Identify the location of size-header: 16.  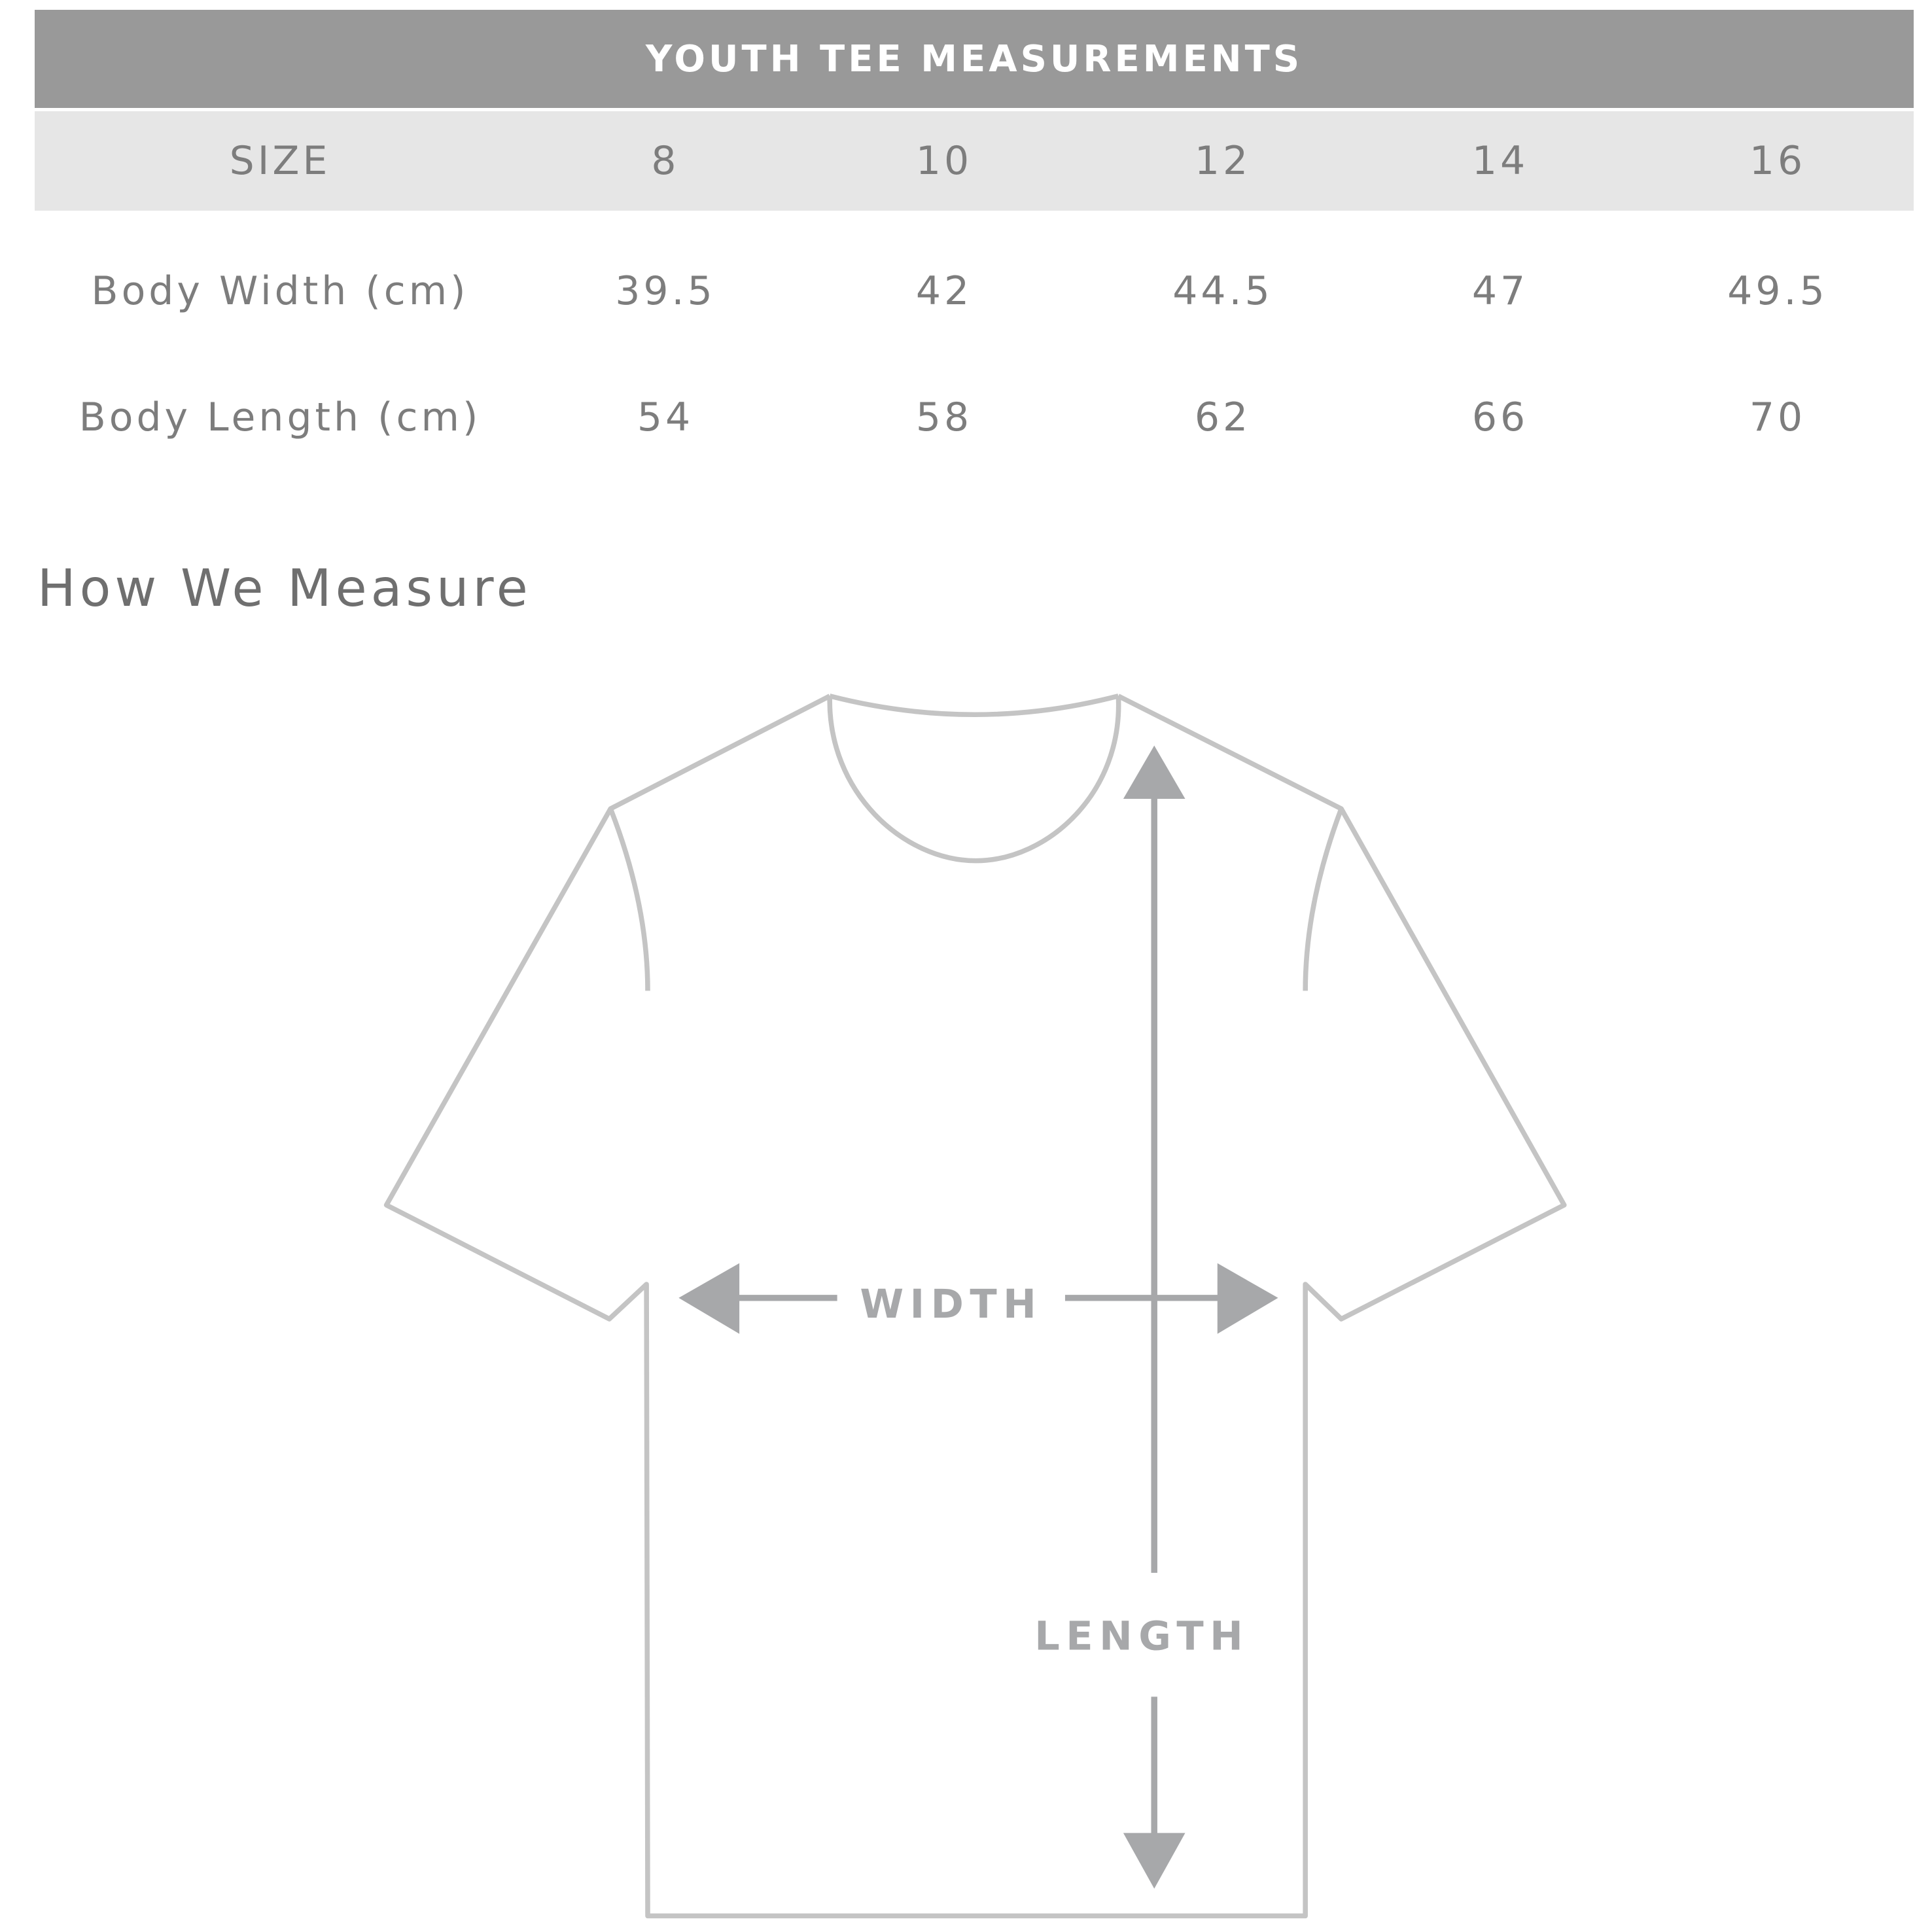
(1777, 161).